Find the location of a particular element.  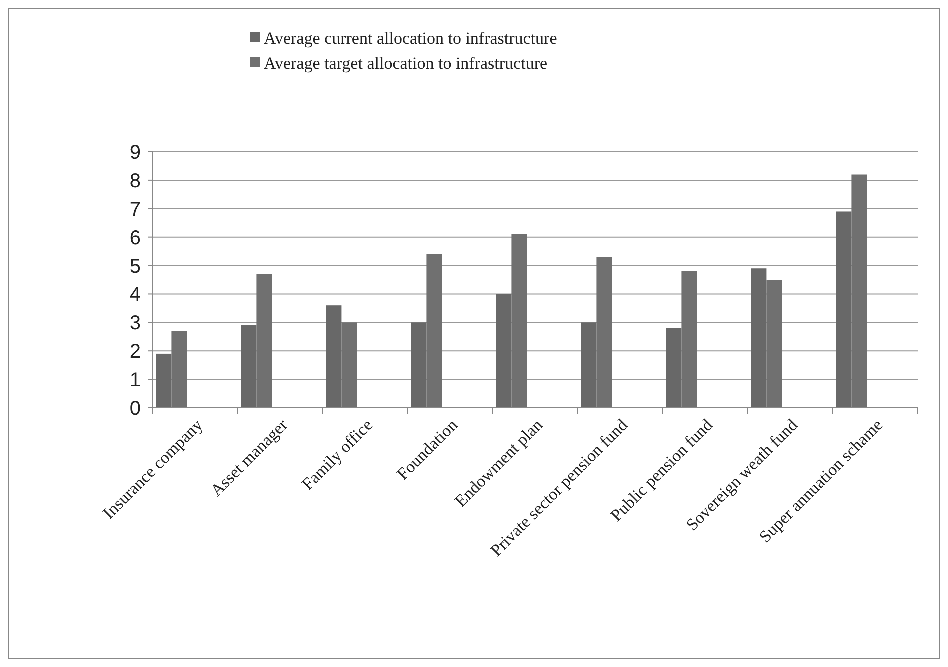

y-tick-label: 4 is located at coordinates (135, 295).